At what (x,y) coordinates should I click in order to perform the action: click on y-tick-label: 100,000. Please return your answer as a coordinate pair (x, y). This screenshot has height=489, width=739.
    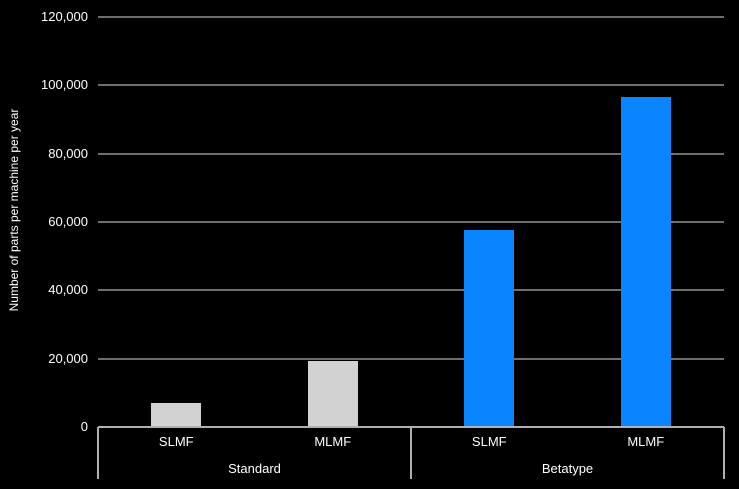
    Looking at the image, I should click on (64, 85).